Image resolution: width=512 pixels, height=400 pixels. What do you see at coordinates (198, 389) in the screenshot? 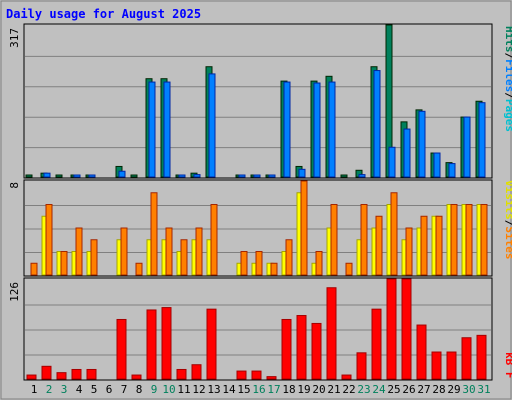
I see `day-label-12: 12` at bounding box center [198, 389].